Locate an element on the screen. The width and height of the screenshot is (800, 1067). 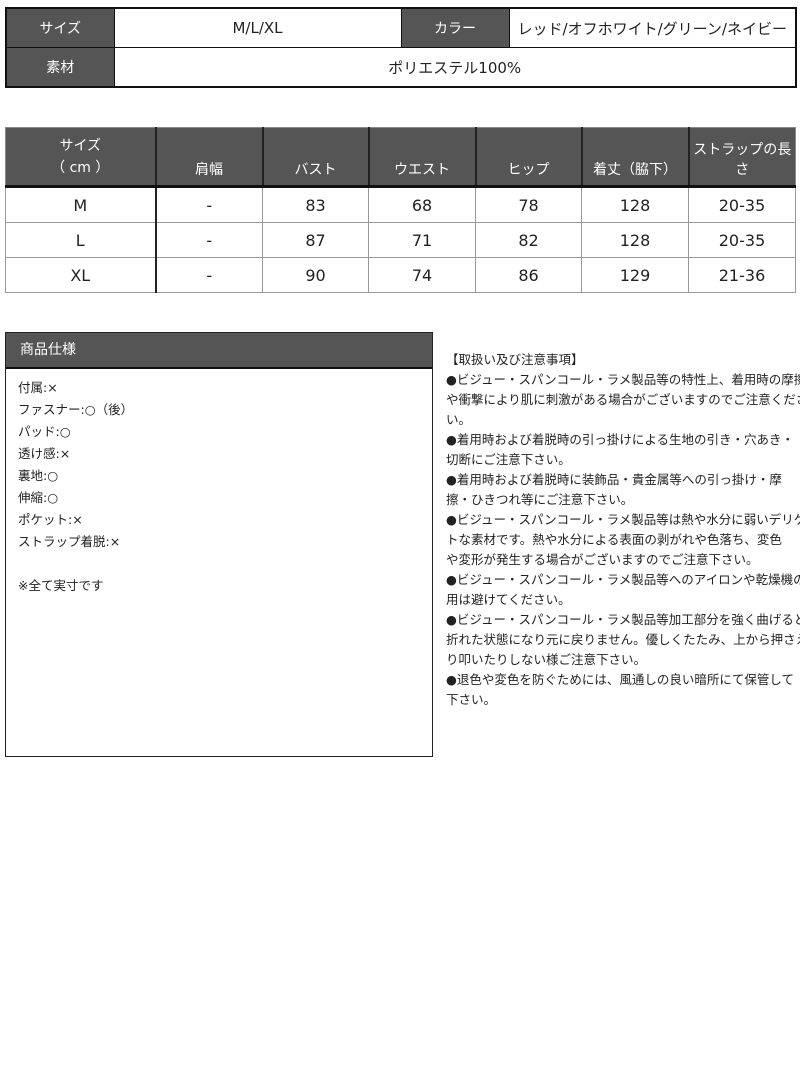
measurement-cell: 68 is located at coordinates (422, 204).